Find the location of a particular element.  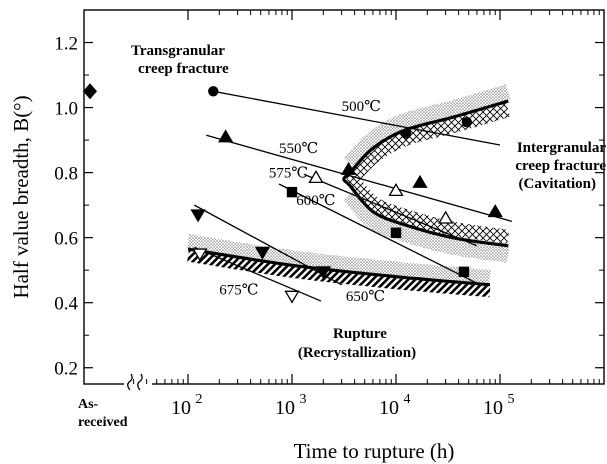

axis-break-mark is located at coordinates (138, 382).